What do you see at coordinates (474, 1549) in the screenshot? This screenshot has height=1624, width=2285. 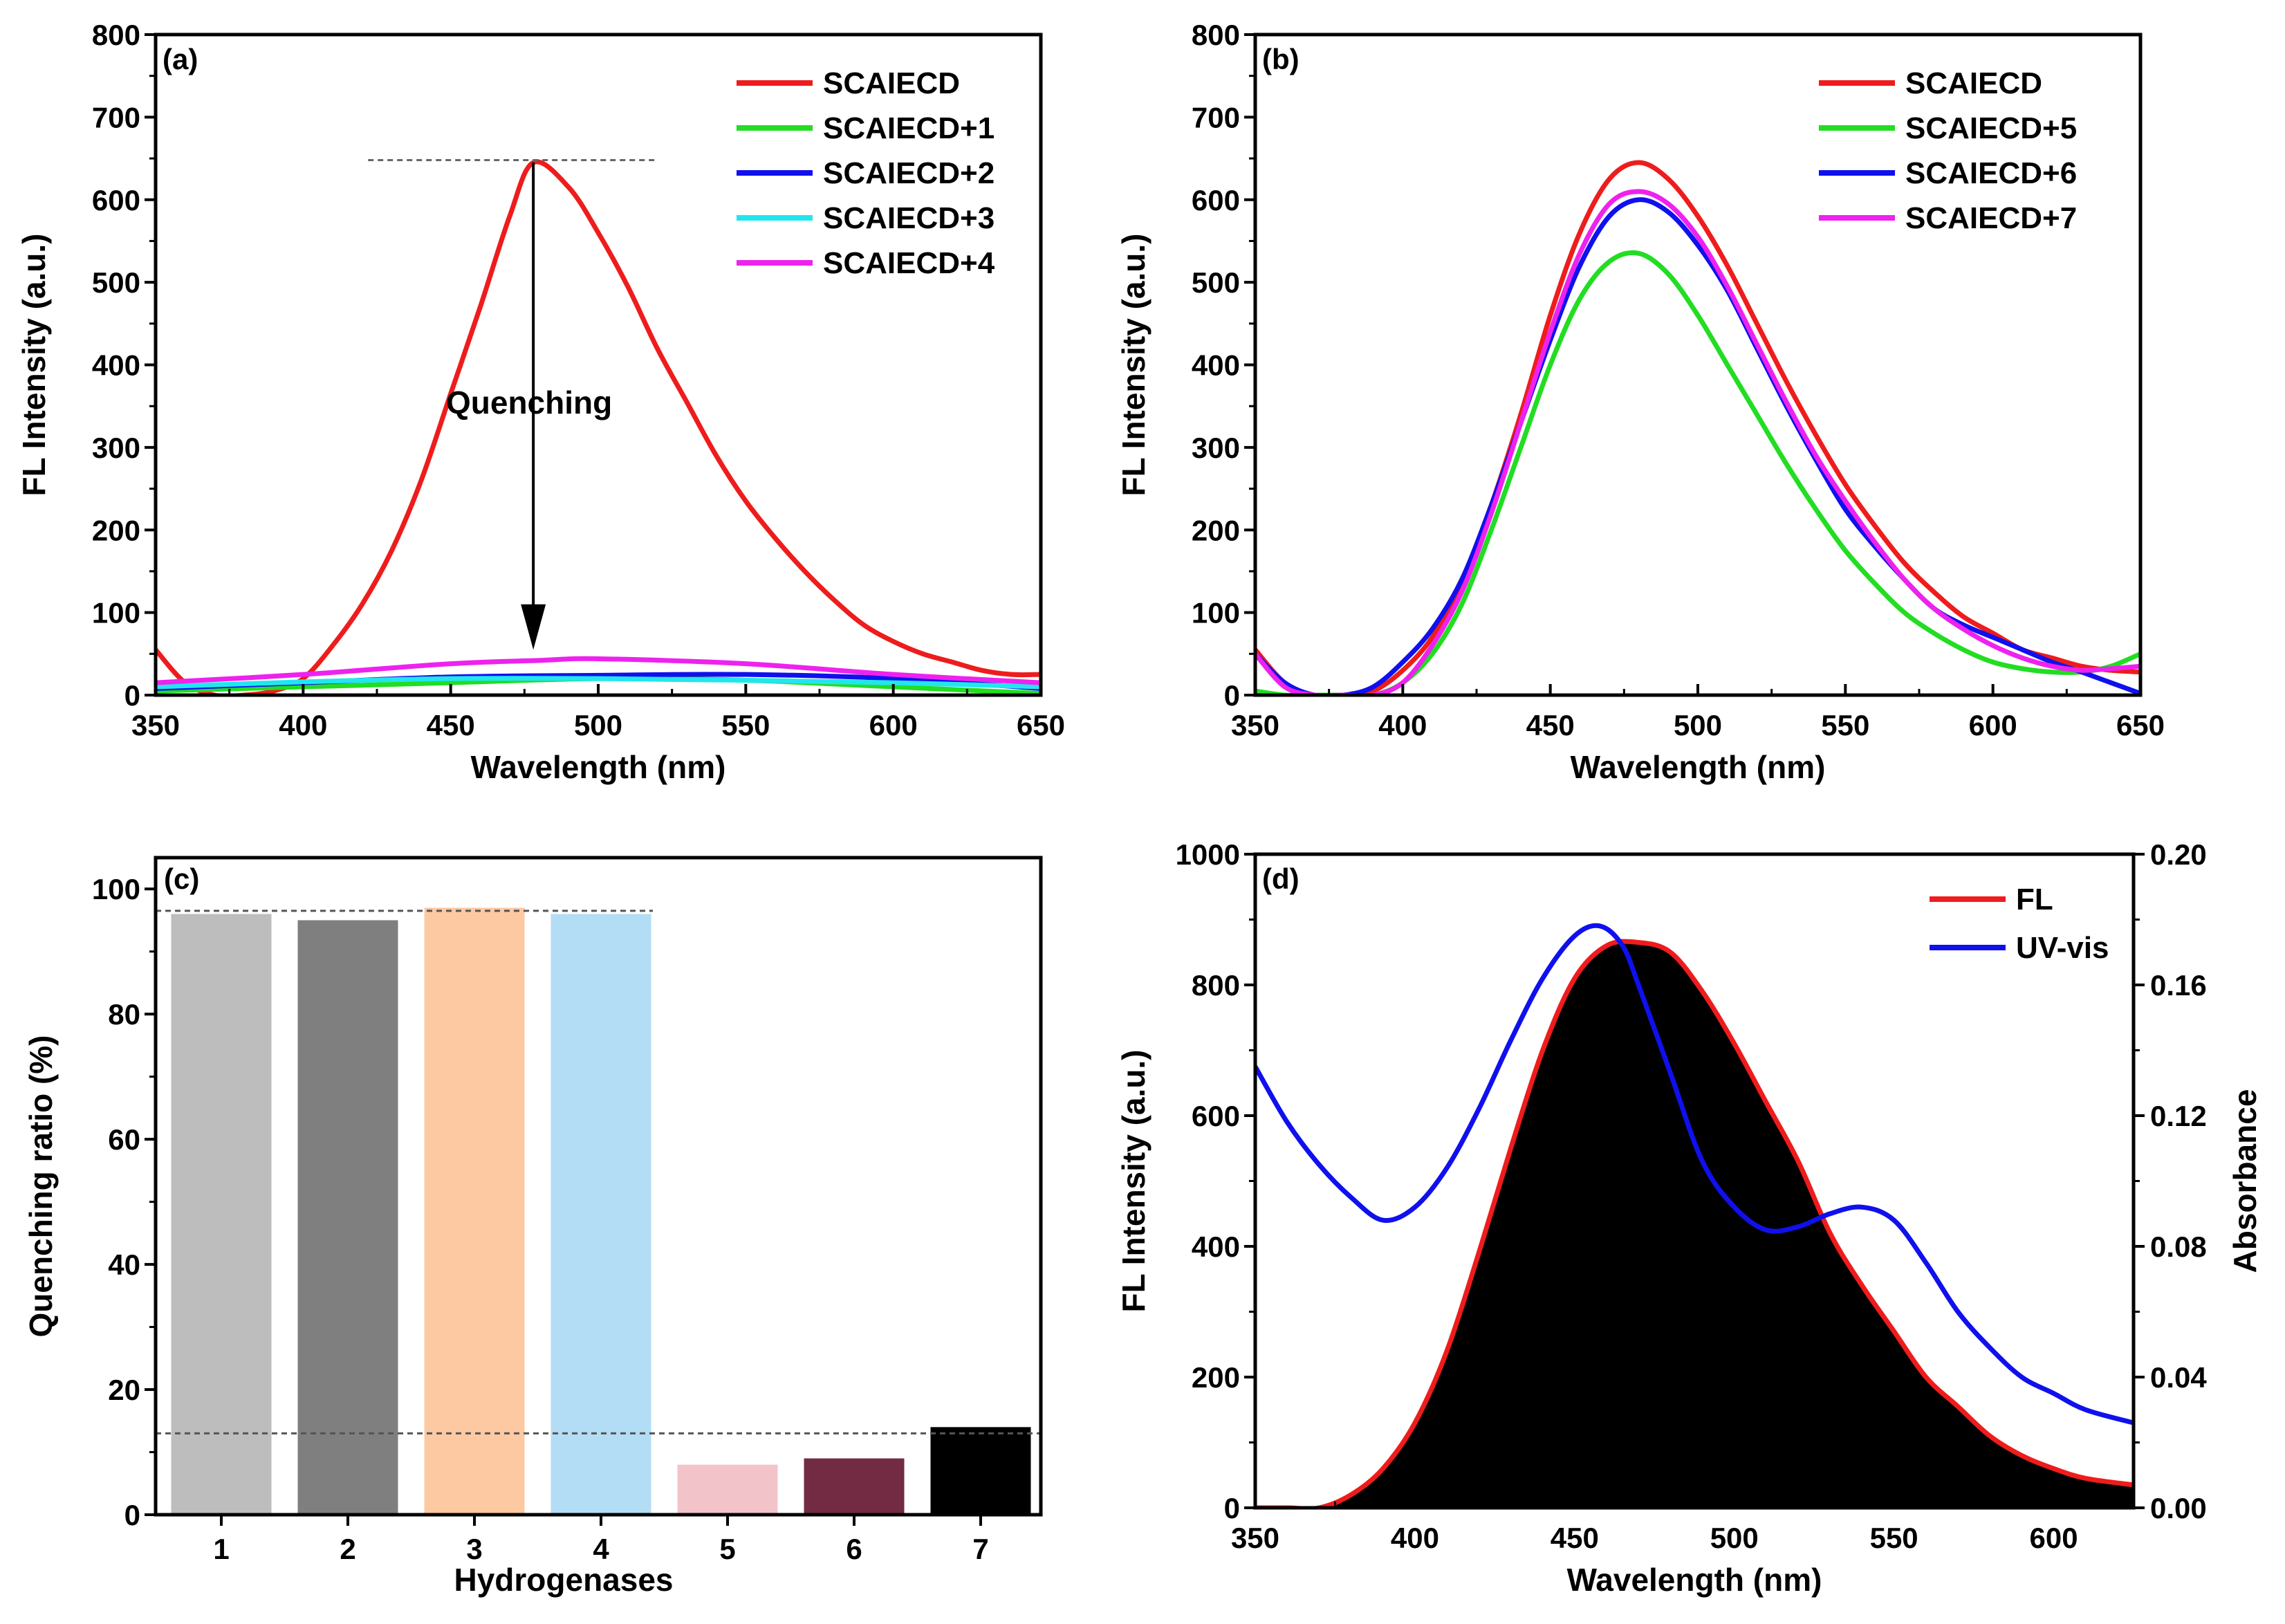 I see `x-tick-label: 3` at bounding box center [474, 1549].